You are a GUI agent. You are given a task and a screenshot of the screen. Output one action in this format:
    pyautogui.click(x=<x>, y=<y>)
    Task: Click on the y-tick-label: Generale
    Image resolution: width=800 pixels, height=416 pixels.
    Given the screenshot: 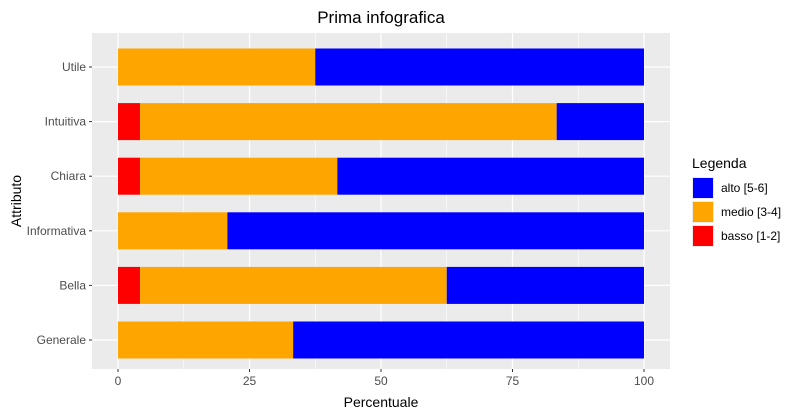 What is the action you would take?
    pyautogui.click(x=62, y=340)
    